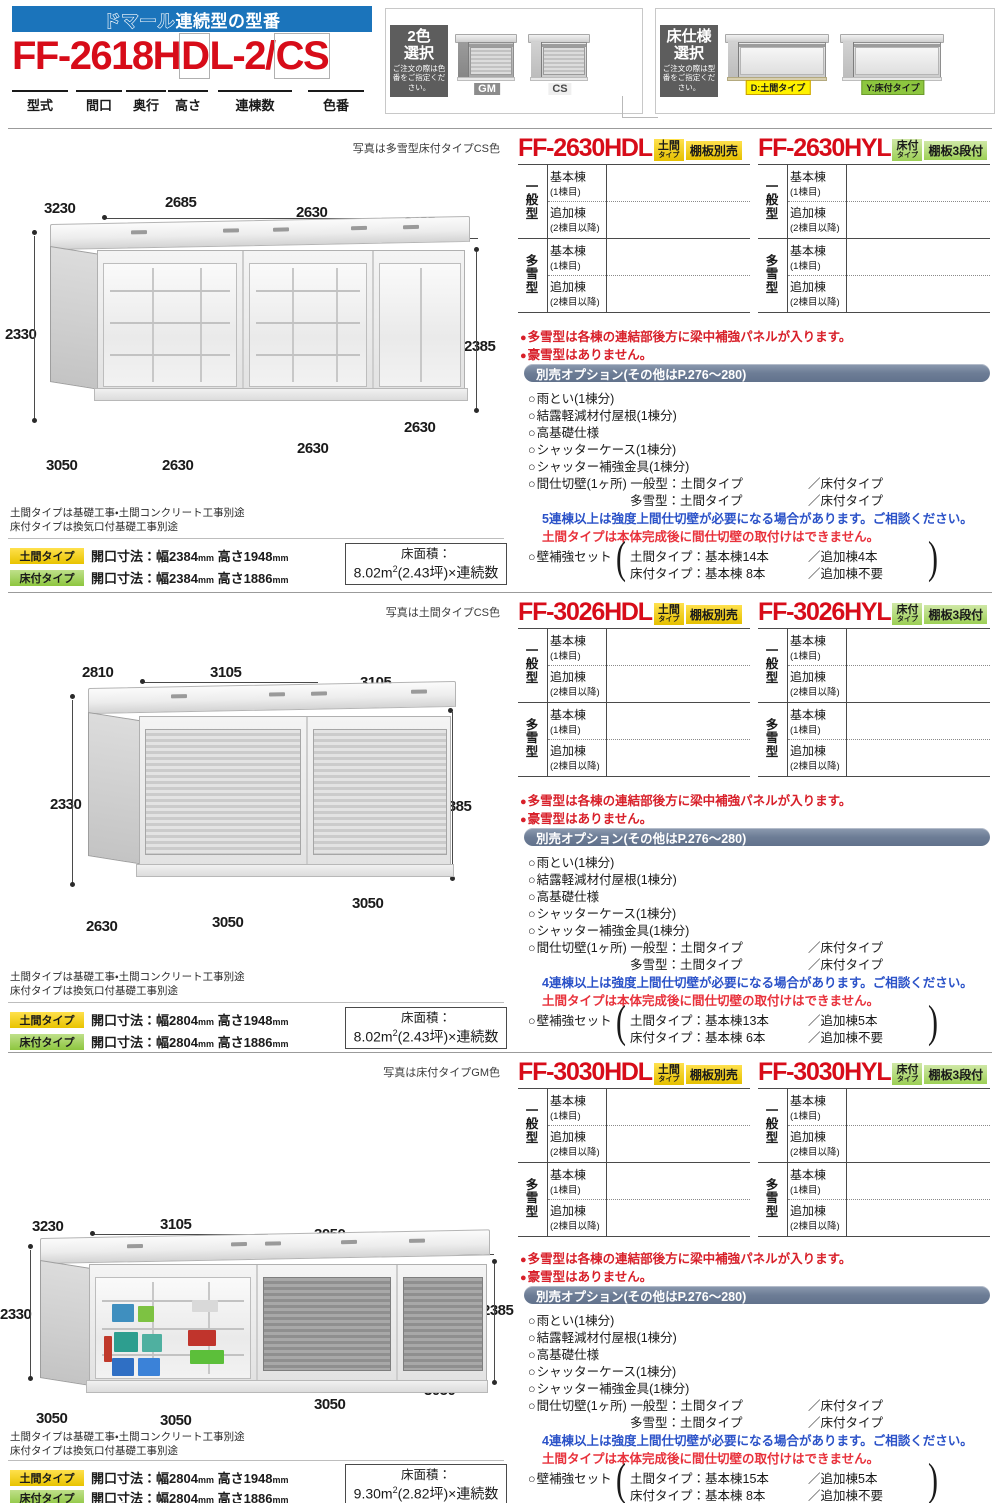  I want to click on row-label-1d-a: 基本棟 (1棟目), so click(568, 184).